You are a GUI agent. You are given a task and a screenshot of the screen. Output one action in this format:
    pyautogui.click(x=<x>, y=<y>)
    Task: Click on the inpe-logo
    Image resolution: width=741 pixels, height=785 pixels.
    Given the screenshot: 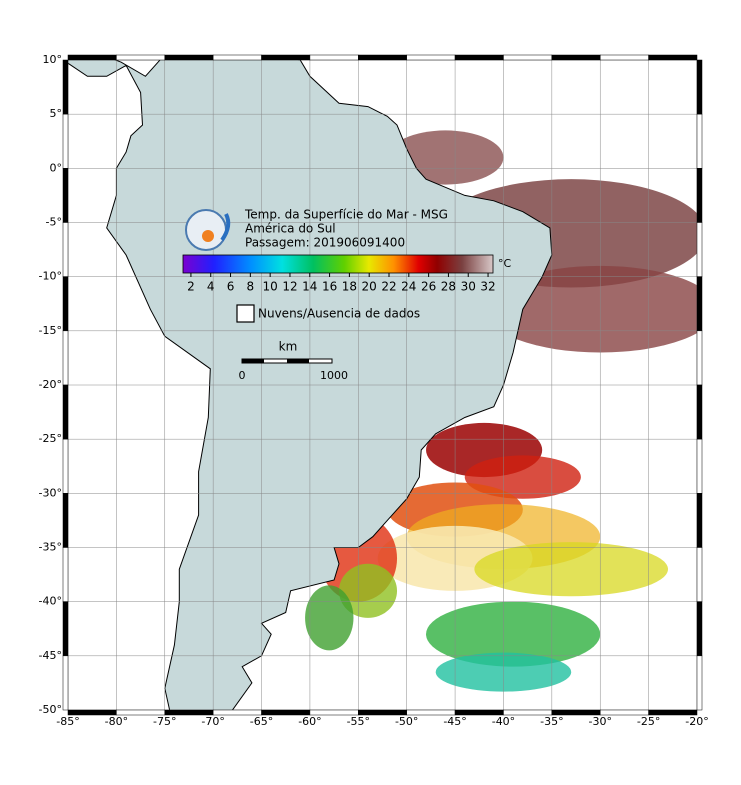 What is the action you would take?
    pyautogui.click(x=208, y=230)
    